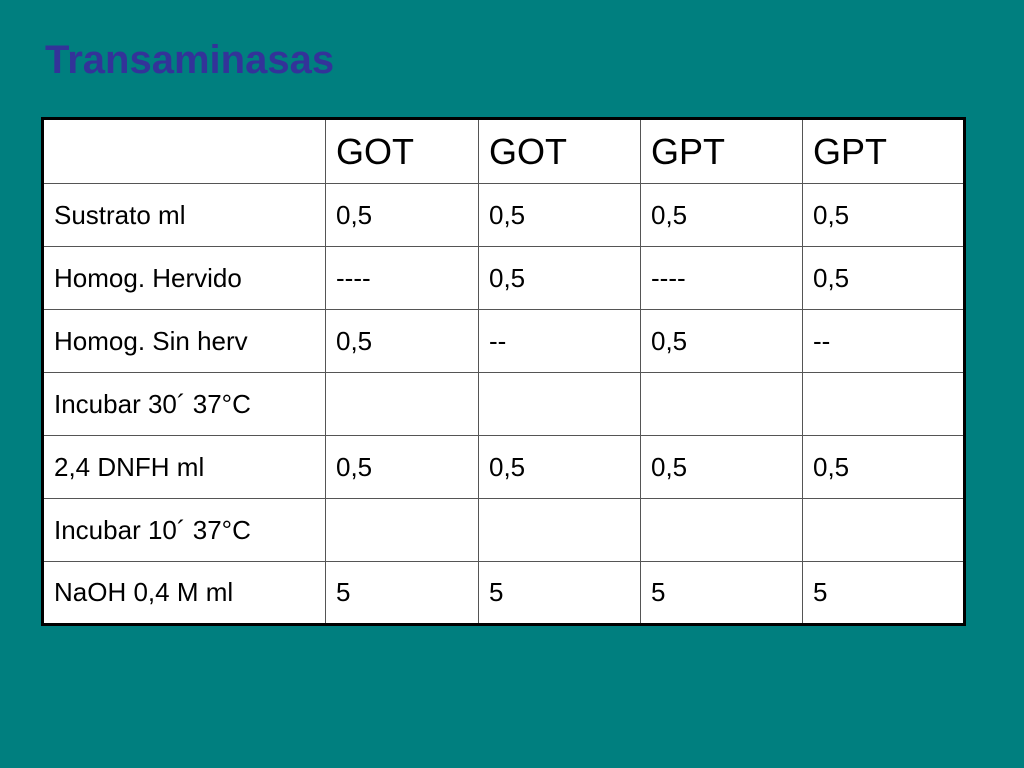  Describe the element at coordinates (184, 530) in the screenshot. I see `row-label-cell: Incubar 10´ 37°C` at that location.